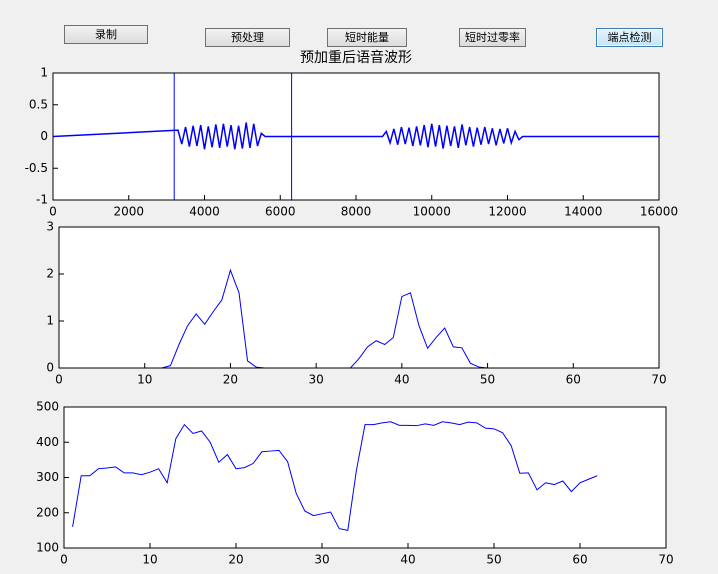 The height and width of the screenshot is (574, 718). Describe the element at coordinates (47, 477) in the screenshot. I see `y-tick-label: 300` at that location.